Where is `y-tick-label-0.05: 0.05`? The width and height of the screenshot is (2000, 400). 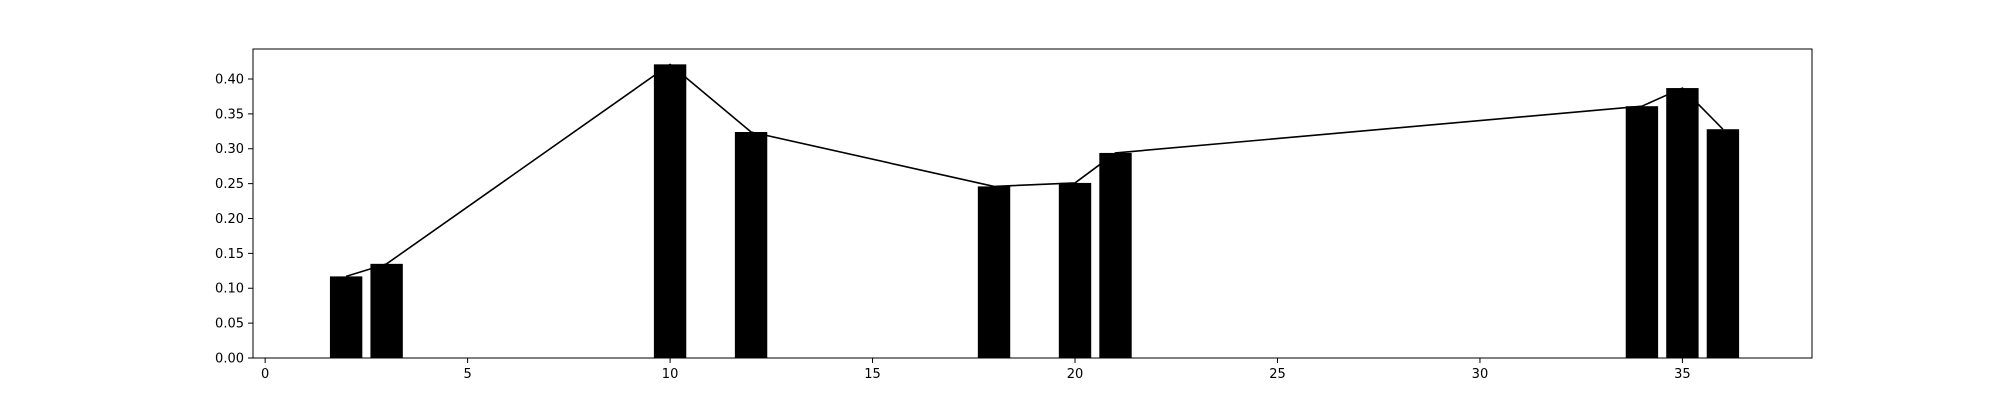
y-tick-label-0.05: 0.05 is located at coordinates (229, 324).